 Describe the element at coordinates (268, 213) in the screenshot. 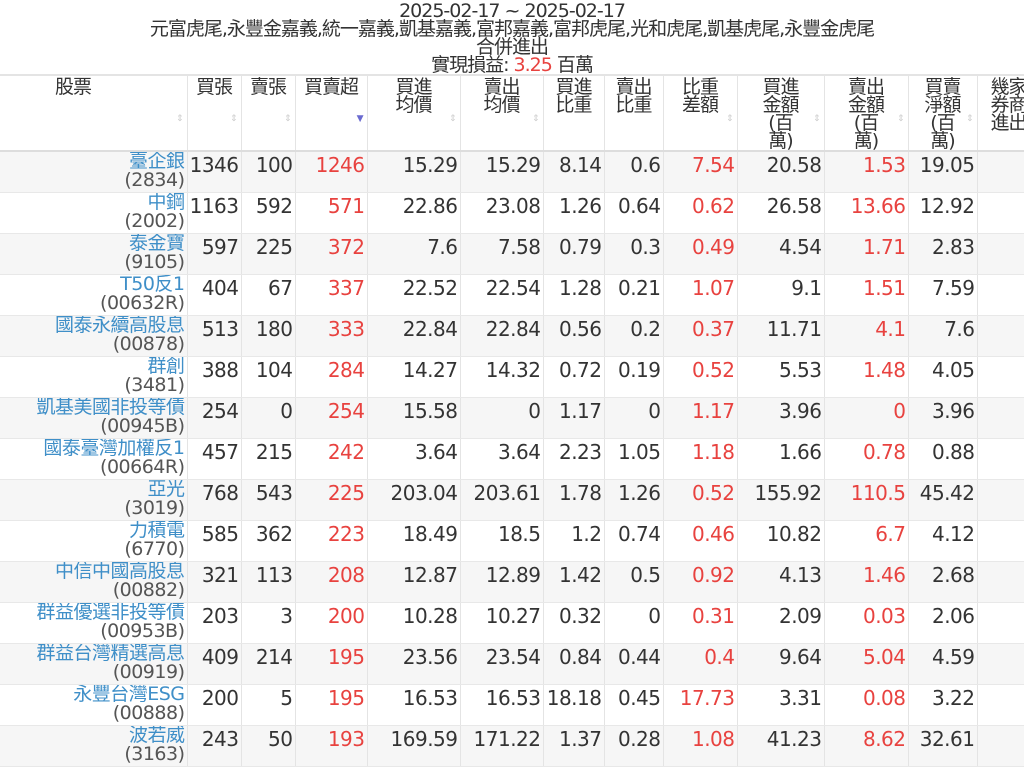

I see `value-cell: 592` at that location.